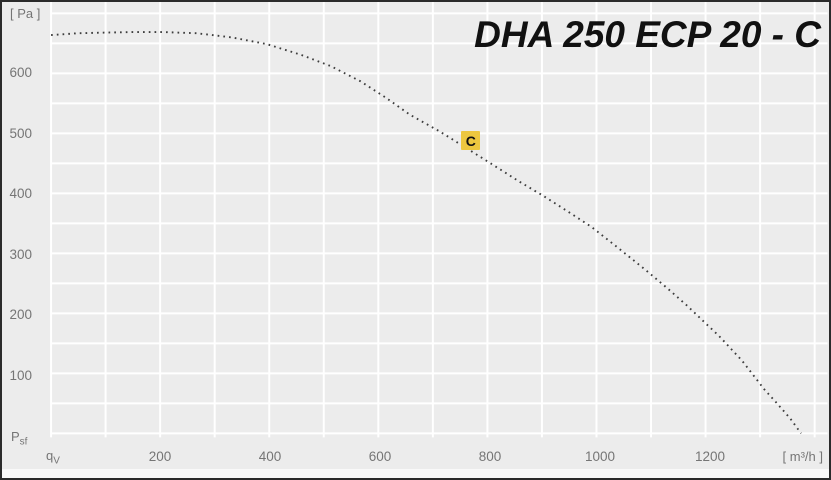 This screenshot has height=480, width=831. What do you see at coordinates (600, 456) in the screenshot?
I see `x-tick-label: 1000` at bounding box center [600, 456].